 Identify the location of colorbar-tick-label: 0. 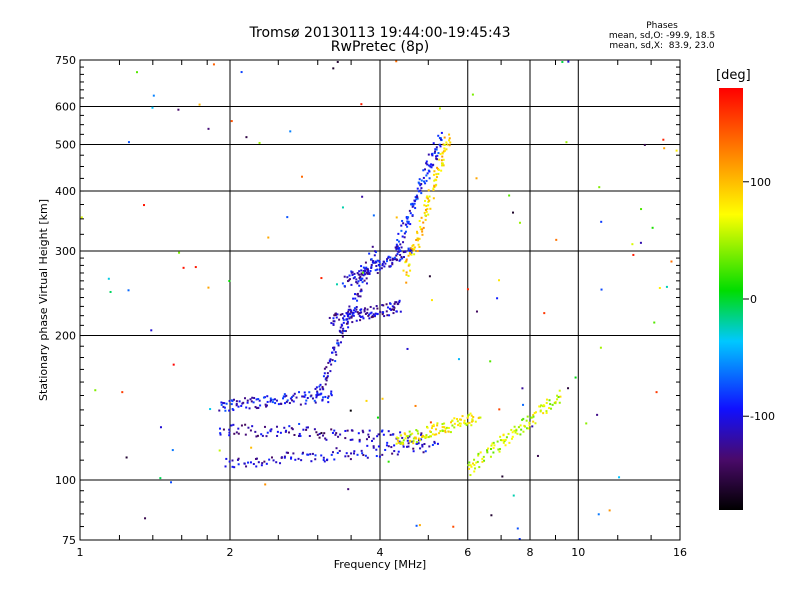
(753, 299).